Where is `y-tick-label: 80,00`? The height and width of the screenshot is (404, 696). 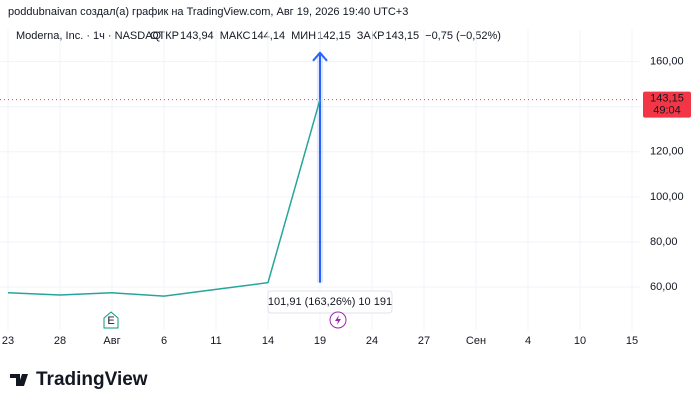
y-tick-label: 80,00 is located at coordinates (664, 242).